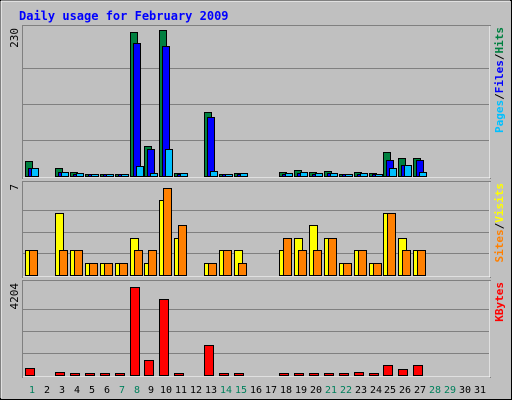  Describe the element at coordinates (122, 390) in the screenshot. I see `x-tick-label: 7` at that location.